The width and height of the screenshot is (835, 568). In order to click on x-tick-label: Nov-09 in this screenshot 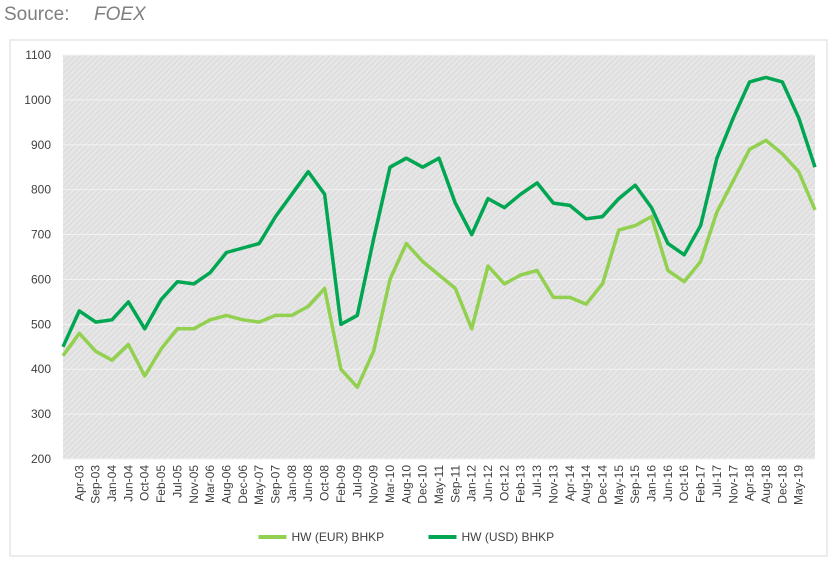, I will do `click(374, 484)`.